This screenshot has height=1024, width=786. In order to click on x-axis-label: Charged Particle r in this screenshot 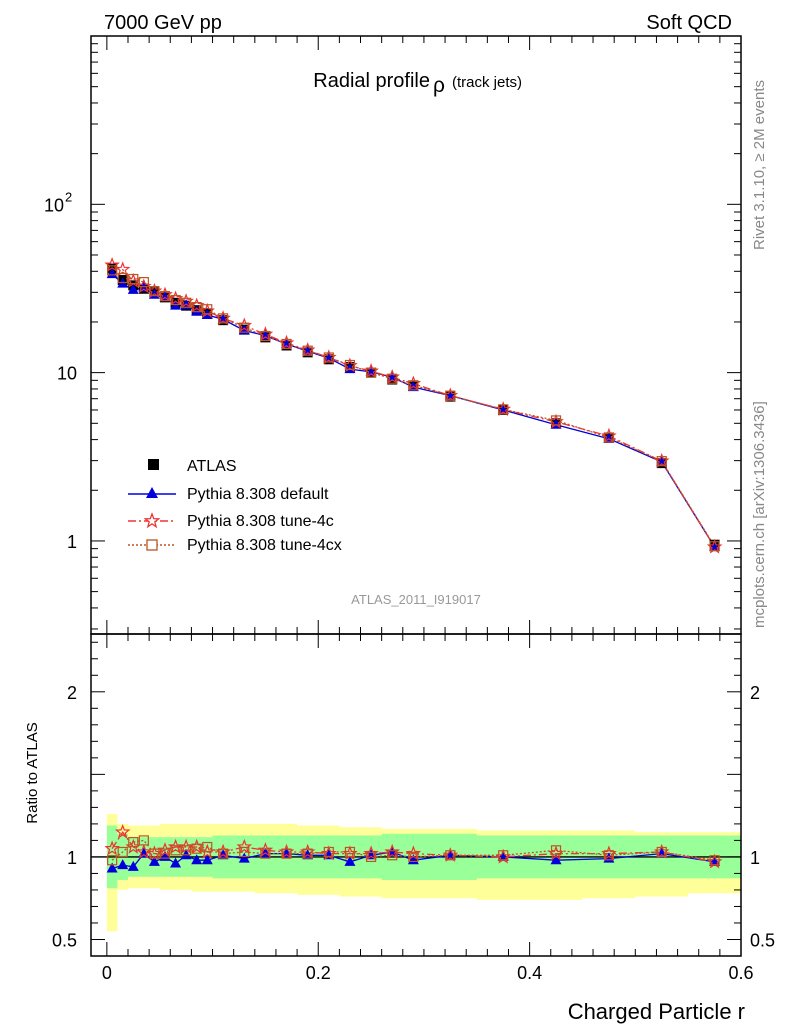, I will do `click(656, 1011)`.